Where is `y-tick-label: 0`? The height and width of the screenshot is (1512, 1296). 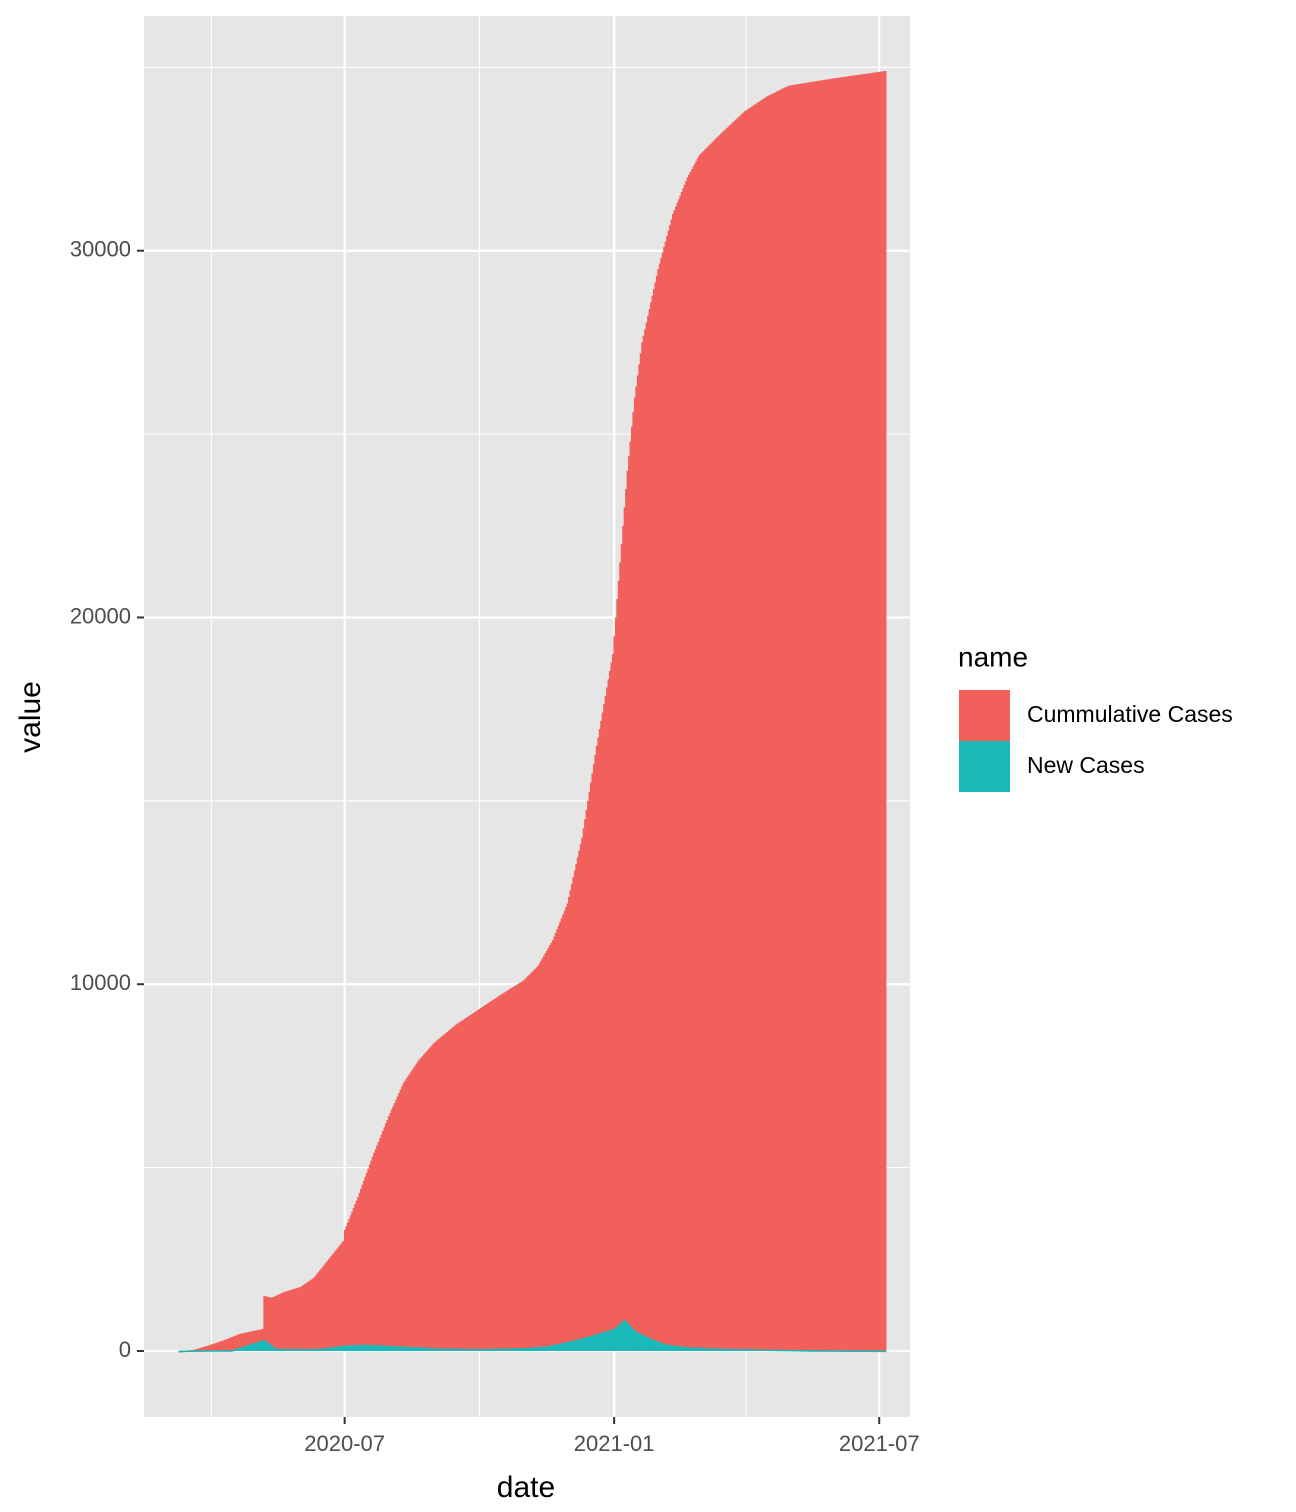 y-tick-label: 0 is located at coordinates (125, 1349).